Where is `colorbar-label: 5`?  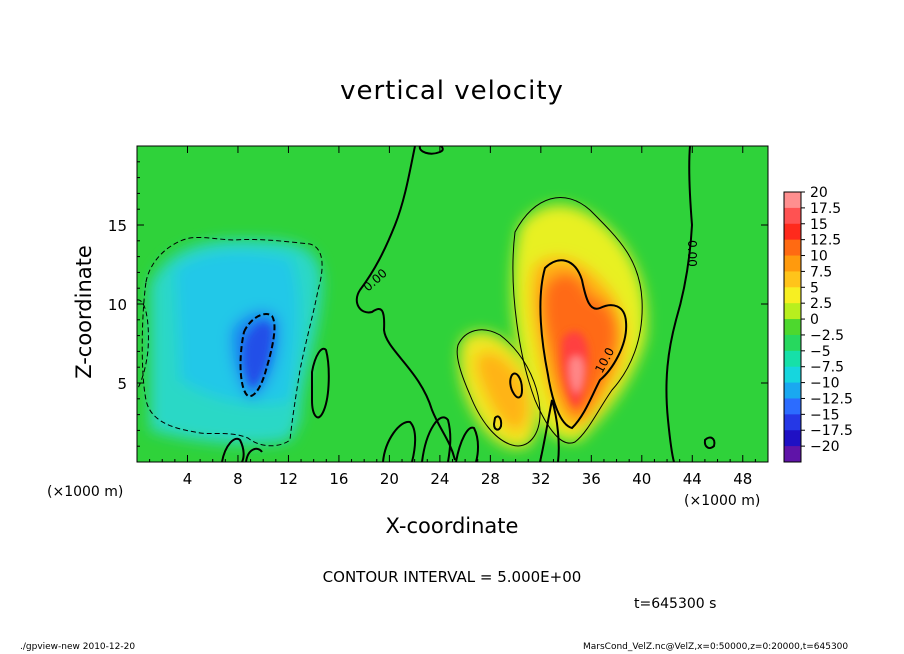
colorbar-label: 5 is located at coordinates (814, 288).